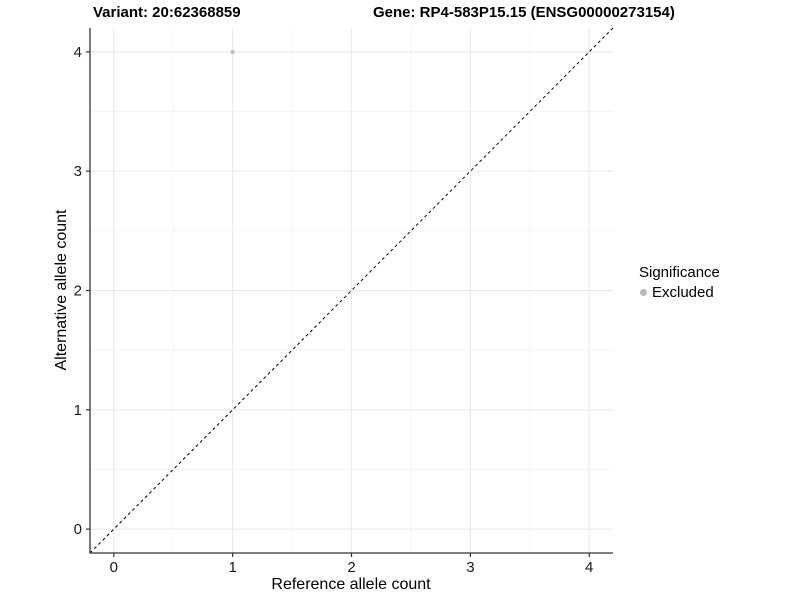 The height and width of the screenshot is (600, 800). I want to click on x-tick-label: 4, so click(589, 567).